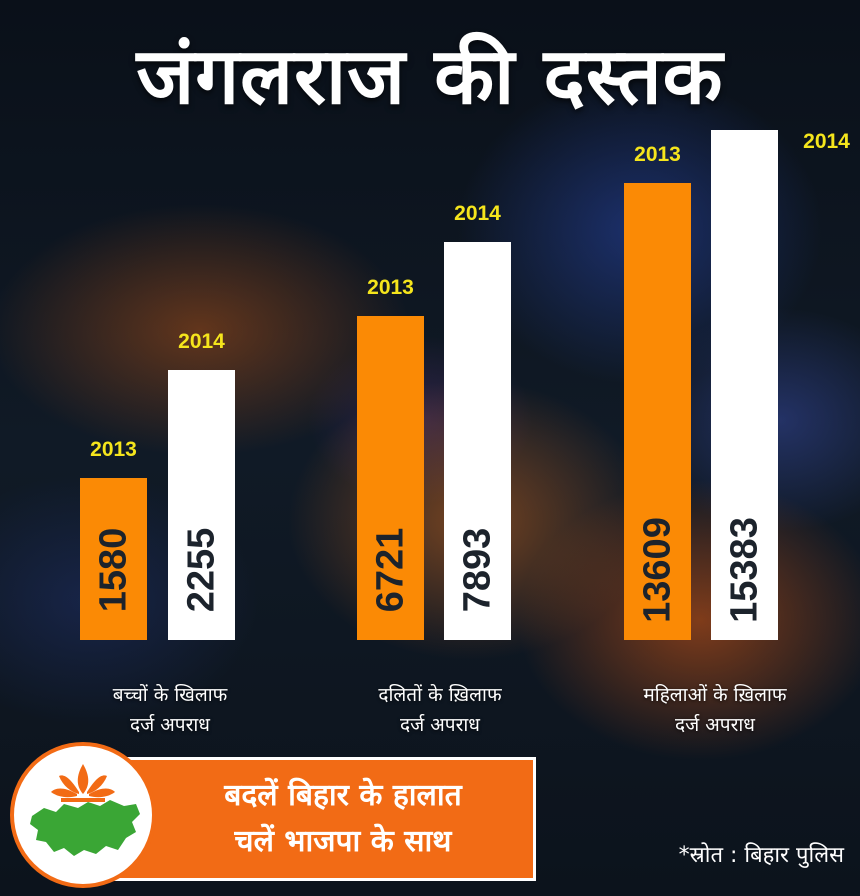 This screenshot has width=860, height=896. What do you see at coordinates (658, 570) in the screenshot?
I see `data-label: 13609` at bounding box center [658, 570].